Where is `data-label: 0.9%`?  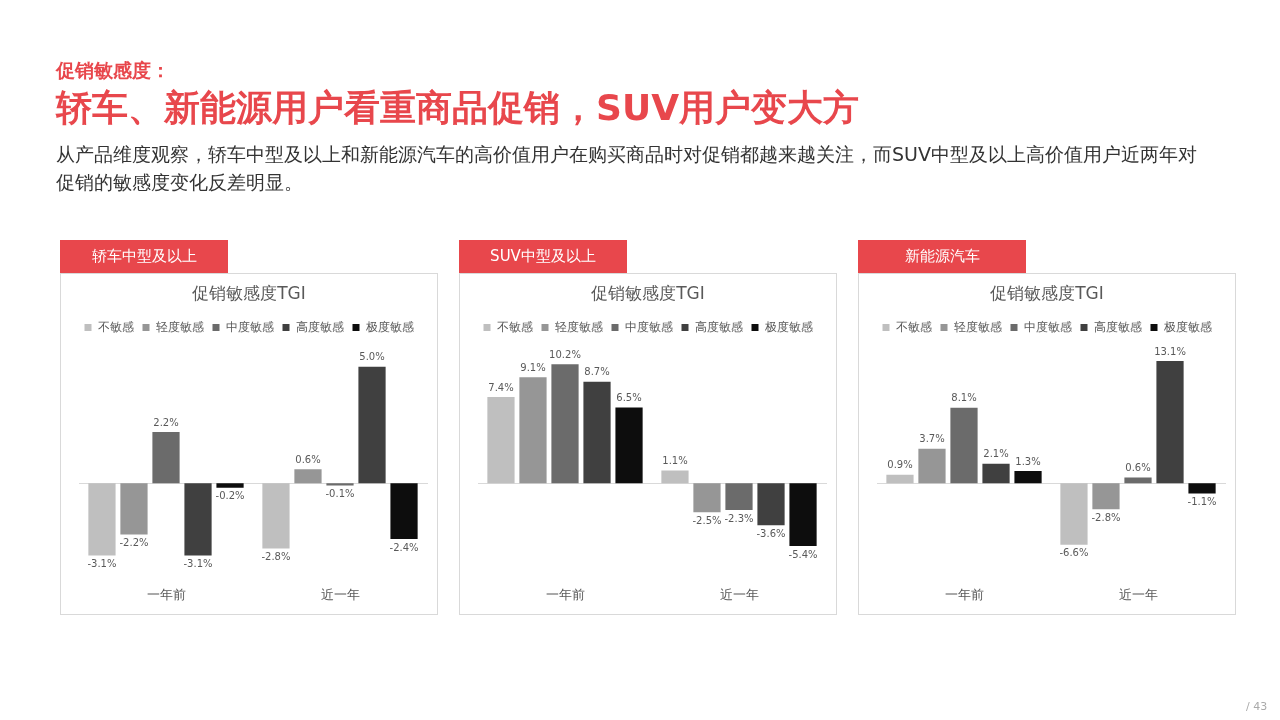
data-label: 0.9% is located at coordinates (900, 465).